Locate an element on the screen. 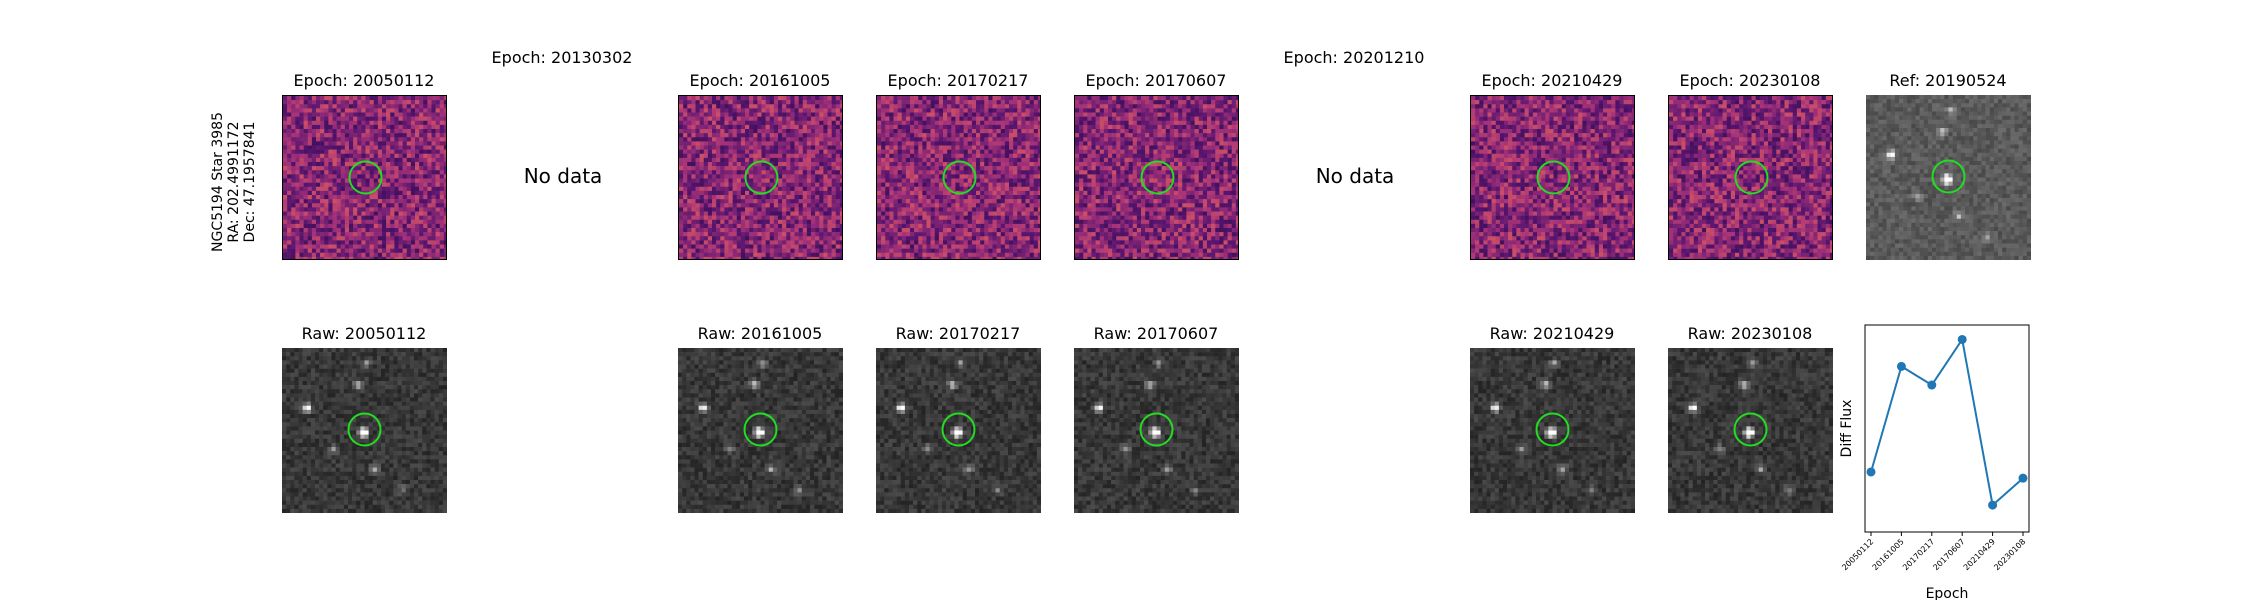 Image resolution: width=2250 pixels, height=600 pixels. ref-image is located at coordinates (1948, 177).